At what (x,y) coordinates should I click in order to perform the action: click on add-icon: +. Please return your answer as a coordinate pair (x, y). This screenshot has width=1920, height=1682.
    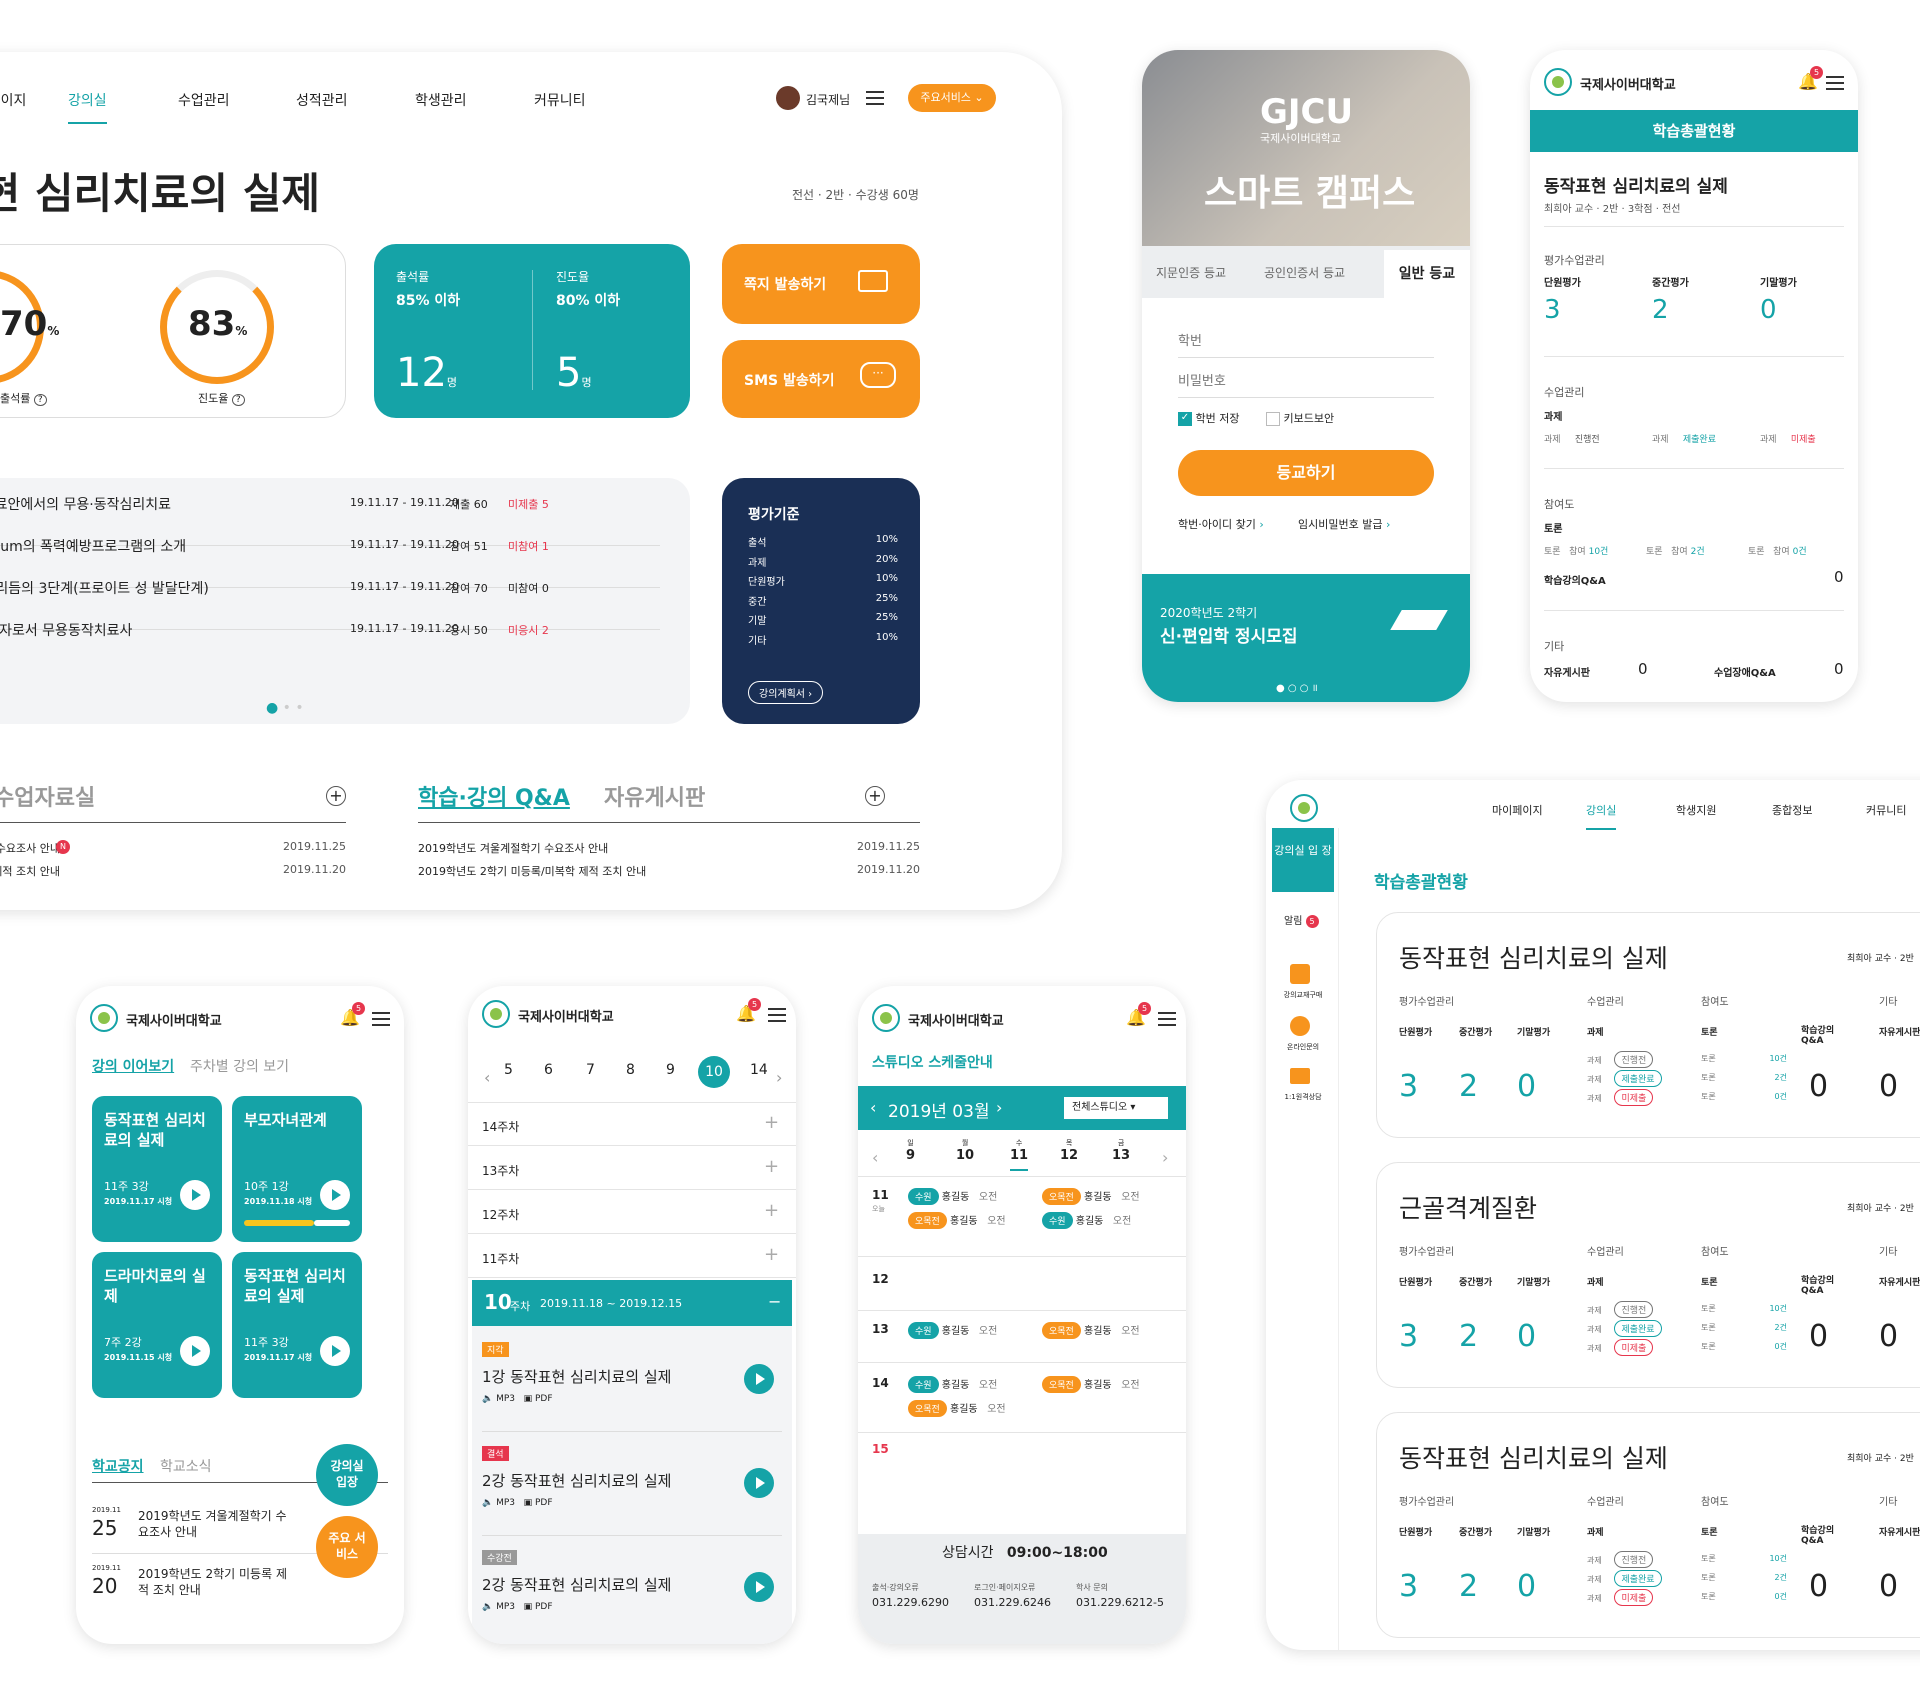
    Looking at the image, I should click on (336, 796).